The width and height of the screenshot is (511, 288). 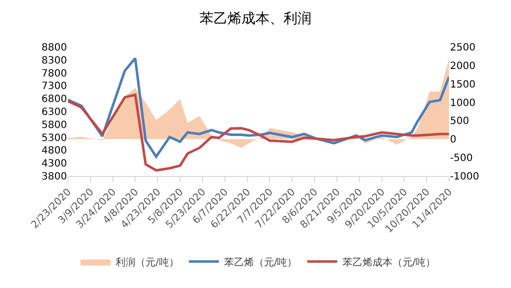 I want to click on y2-tick-label: 0, so click(x=453, y=140).